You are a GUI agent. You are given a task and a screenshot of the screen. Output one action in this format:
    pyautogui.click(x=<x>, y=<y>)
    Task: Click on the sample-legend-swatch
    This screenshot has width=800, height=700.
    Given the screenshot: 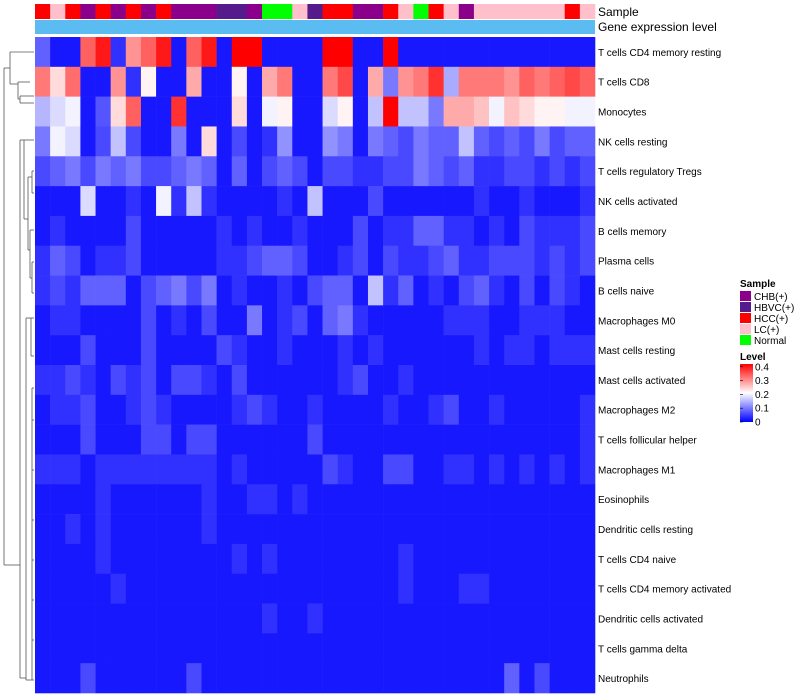 What is the action you would take?
    pyautogui.click(x=745, y=318)
    